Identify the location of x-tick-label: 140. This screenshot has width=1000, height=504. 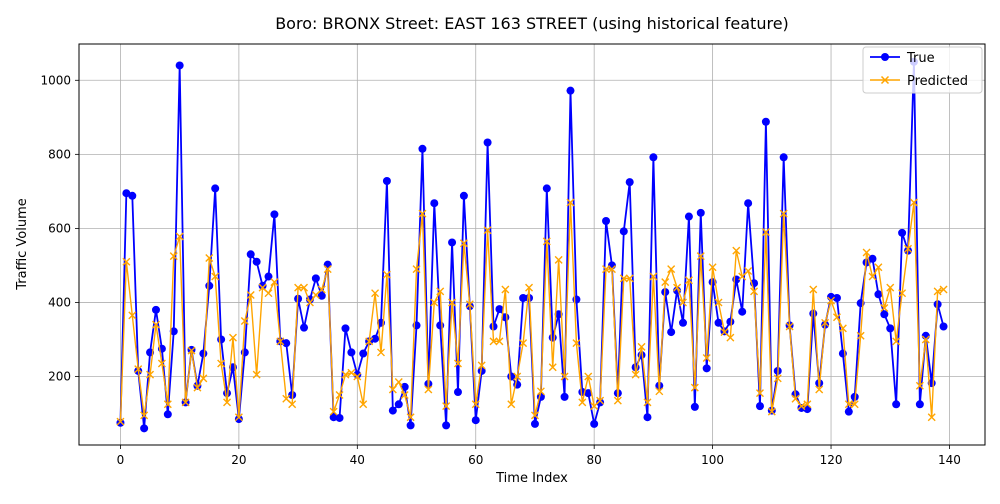
(949, 460).